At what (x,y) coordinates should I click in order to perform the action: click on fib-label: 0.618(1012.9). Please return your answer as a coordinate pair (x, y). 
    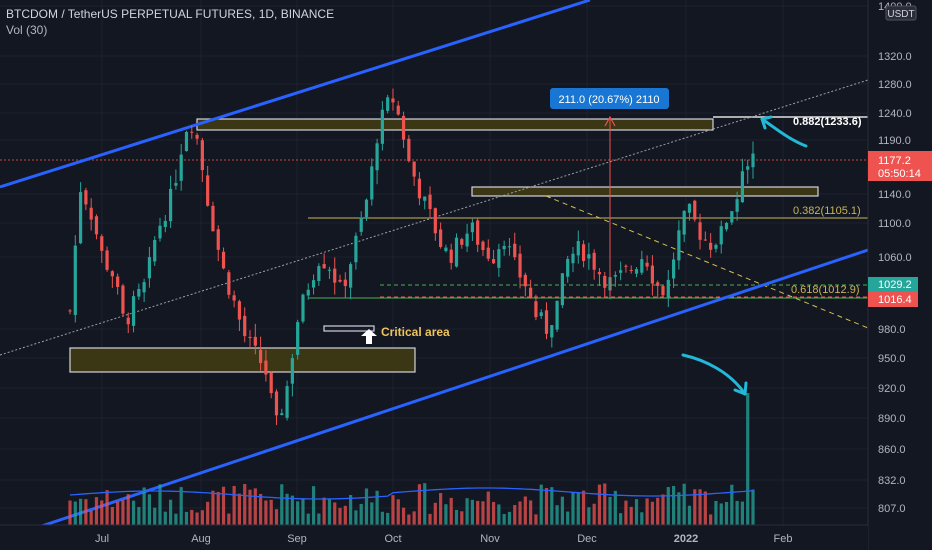
    Looking at the image, I should click on (825, 290).